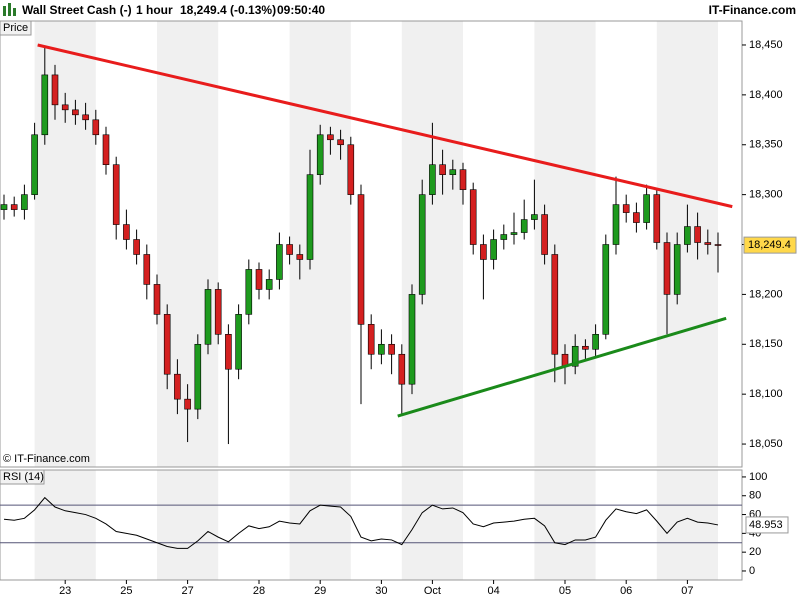 The image size is (800, 600). Describe the element at coordinates (9, 9) in the screenshot. I see `app-icon` at that location.